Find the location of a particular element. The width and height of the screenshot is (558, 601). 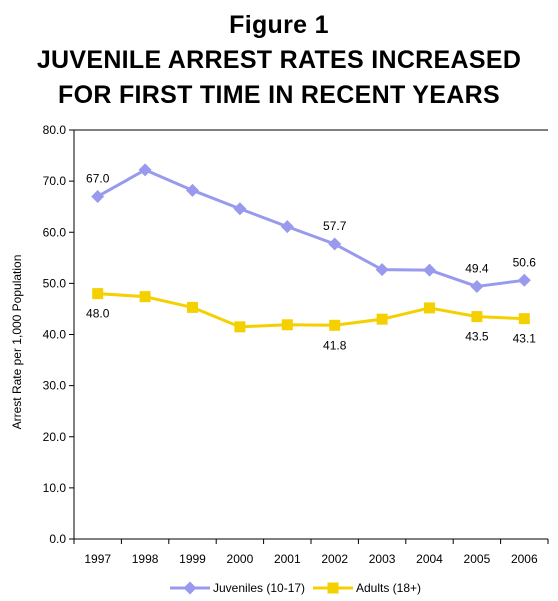

y-tick-label: 10.0 is located at coordinates (55, 488).